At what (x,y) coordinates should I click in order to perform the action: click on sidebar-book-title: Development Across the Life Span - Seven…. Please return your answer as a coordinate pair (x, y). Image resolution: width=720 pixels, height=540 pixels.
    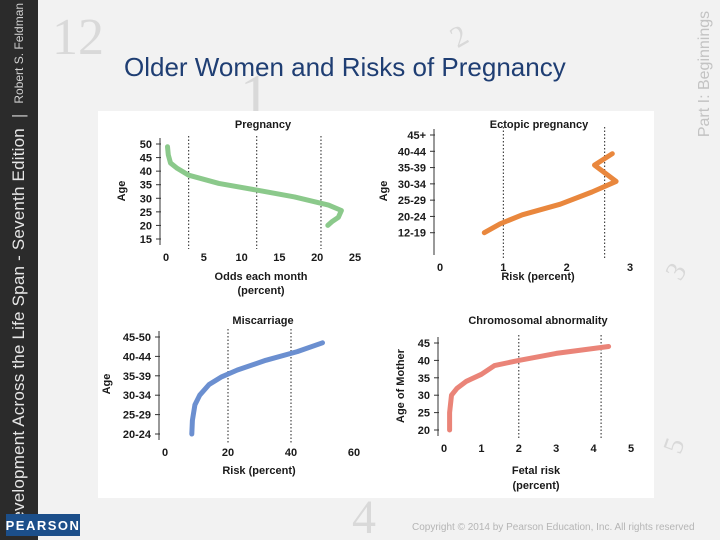
    Looking at the image, I should click on (19, 268).